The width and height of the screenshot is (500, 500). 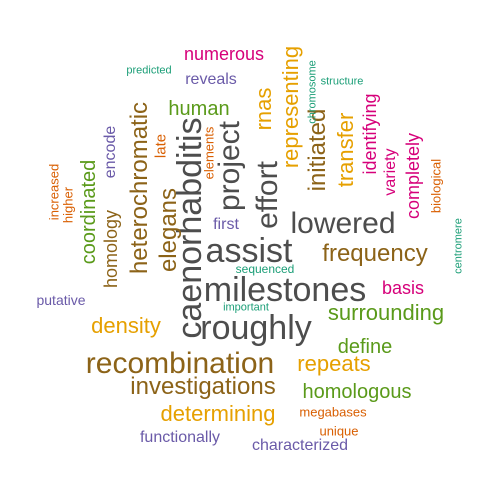 What do you see at coordinates (300, 445) in the screenshot?
I see `word-characterized: characterized` at bounding box center [300, 445].